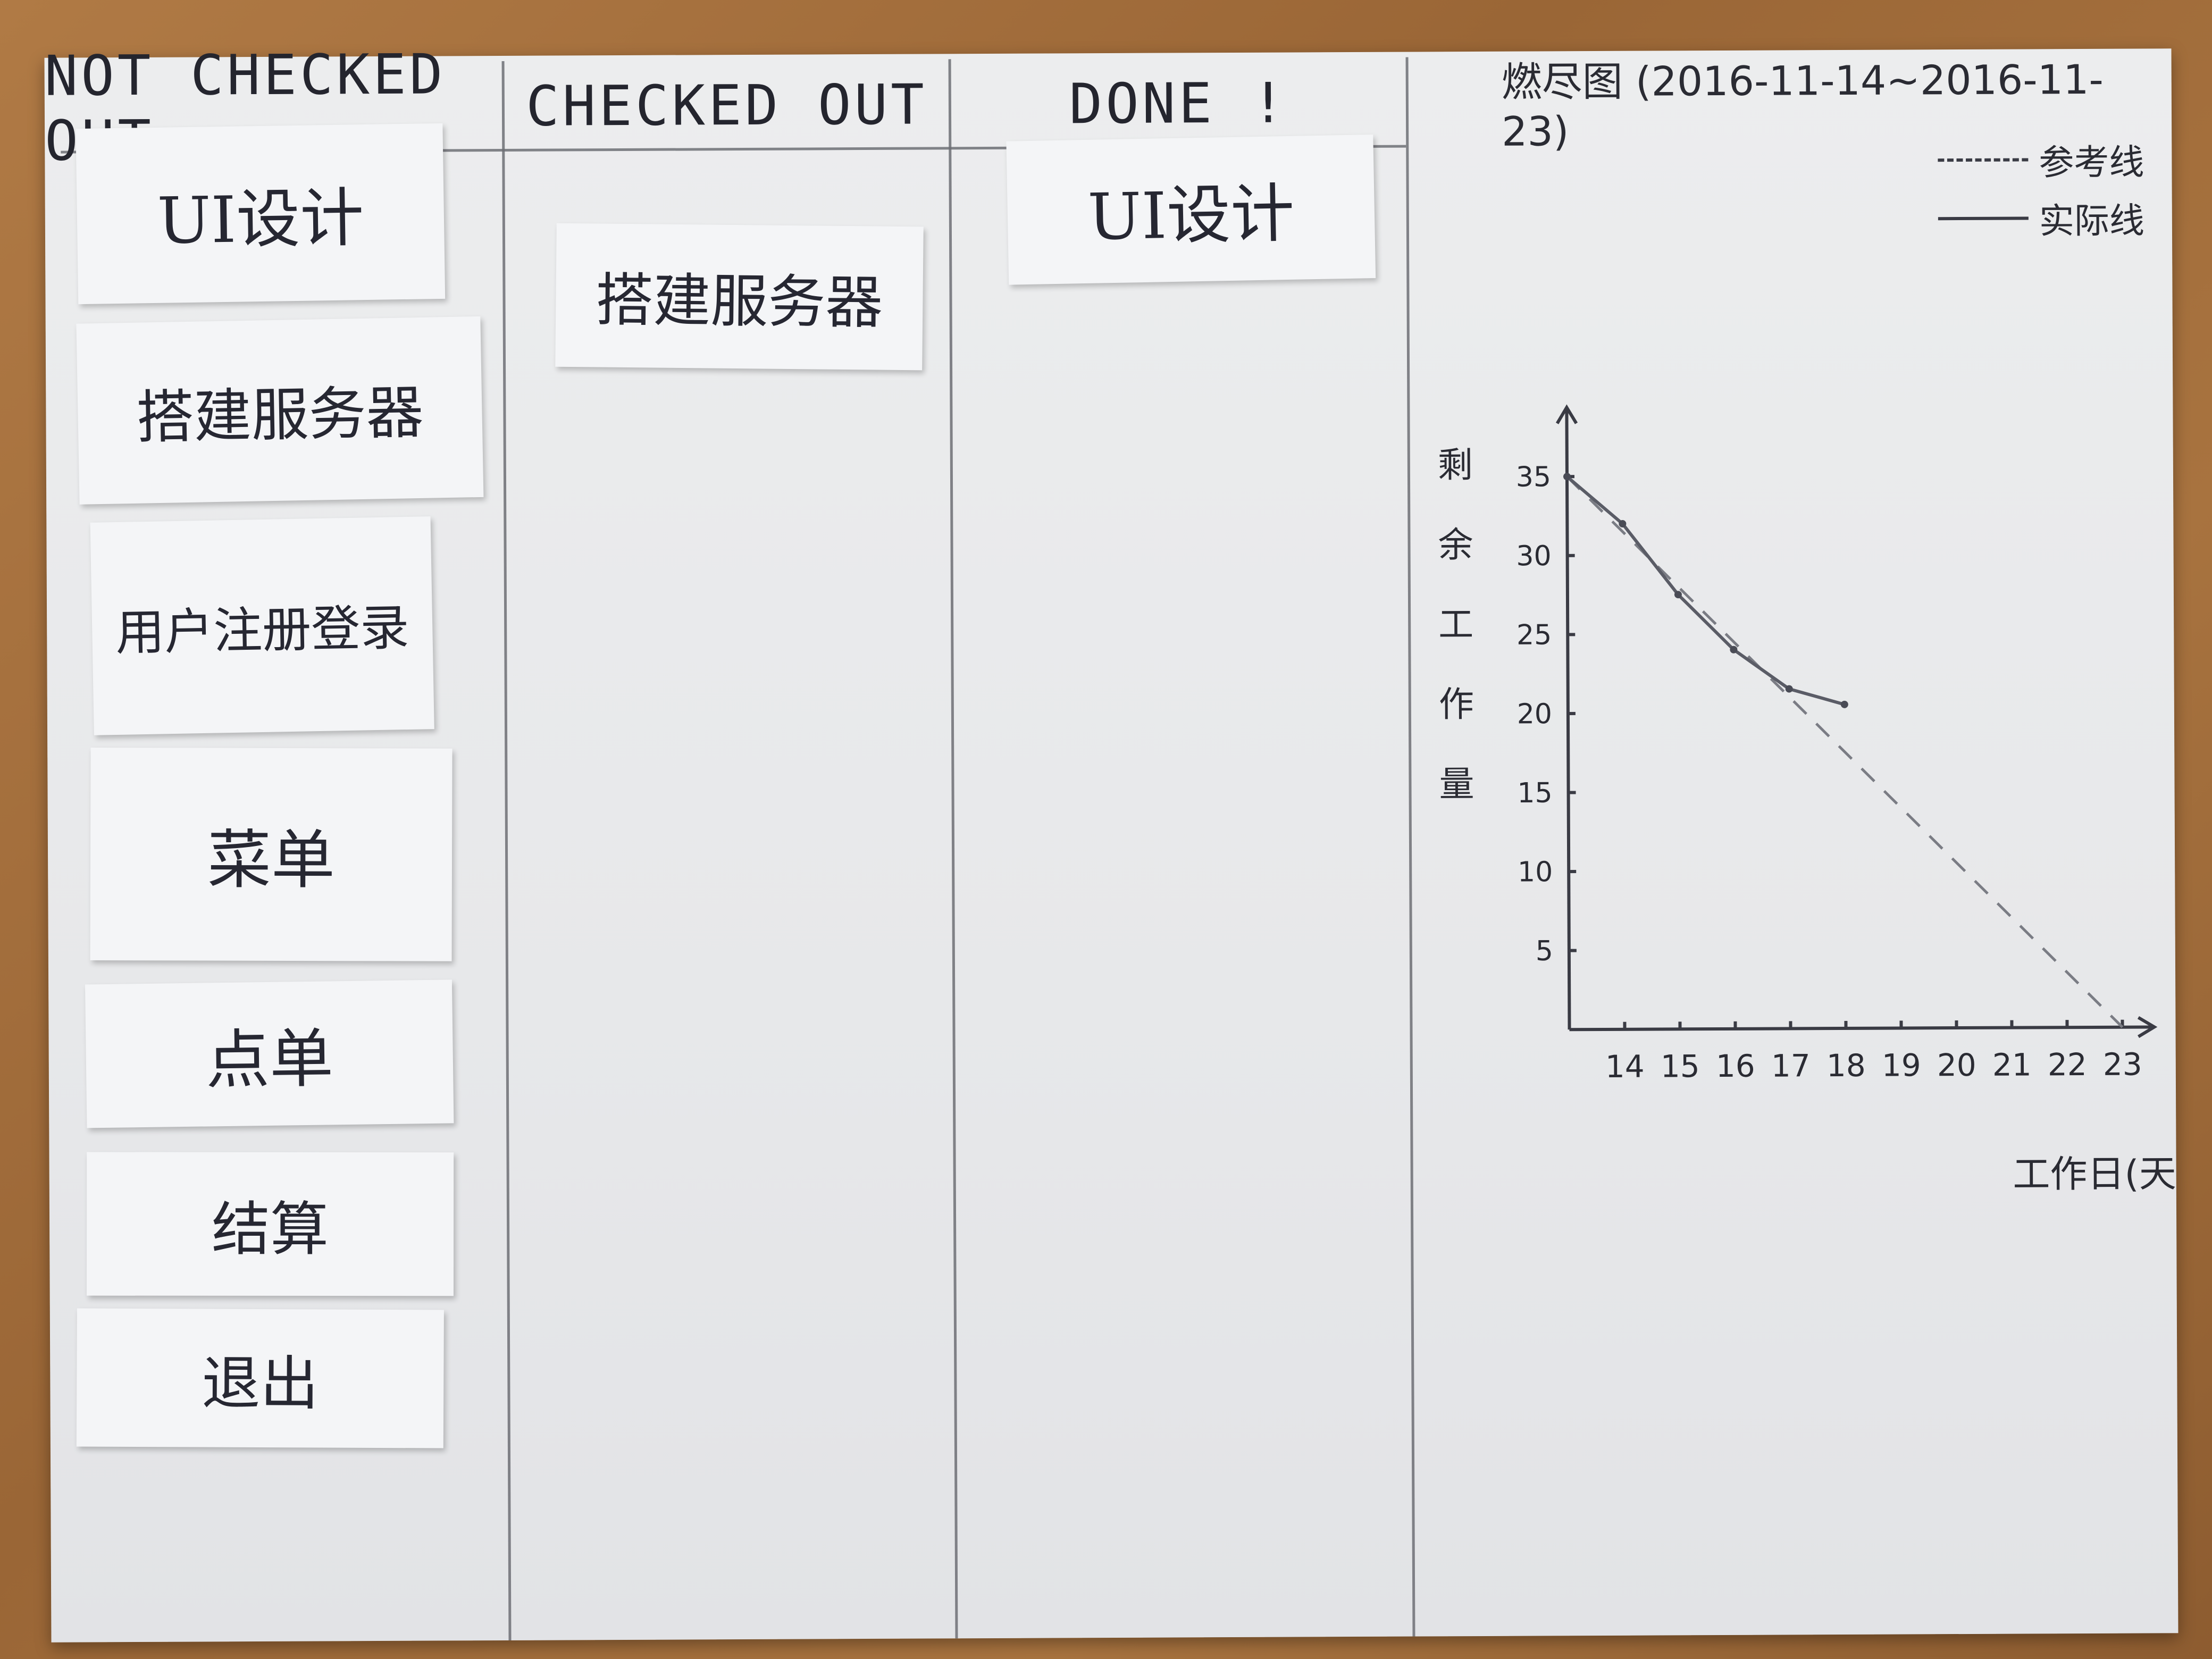  Describe the element at coordinates (1983, 160) in the screenshot. I see `legend-swatch-dashed` at that location.